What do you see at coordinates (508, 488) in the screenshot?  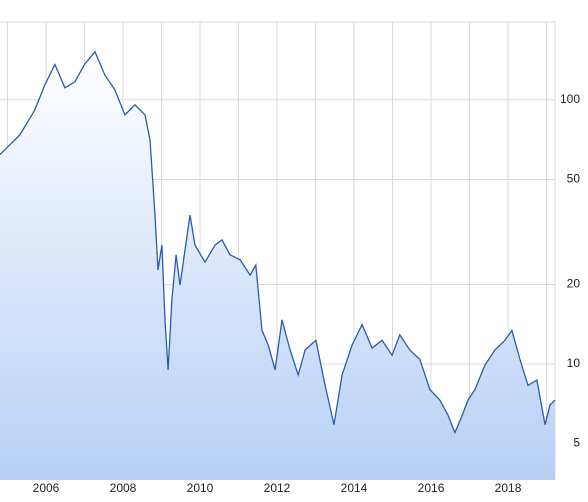 I see `x-tick-label: 2018` at bounding box center [508, 488].